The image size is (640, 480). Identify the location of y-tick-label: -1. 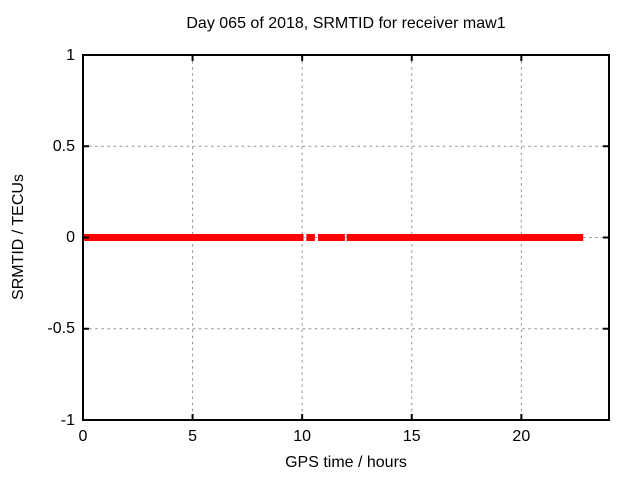
(67, 420).